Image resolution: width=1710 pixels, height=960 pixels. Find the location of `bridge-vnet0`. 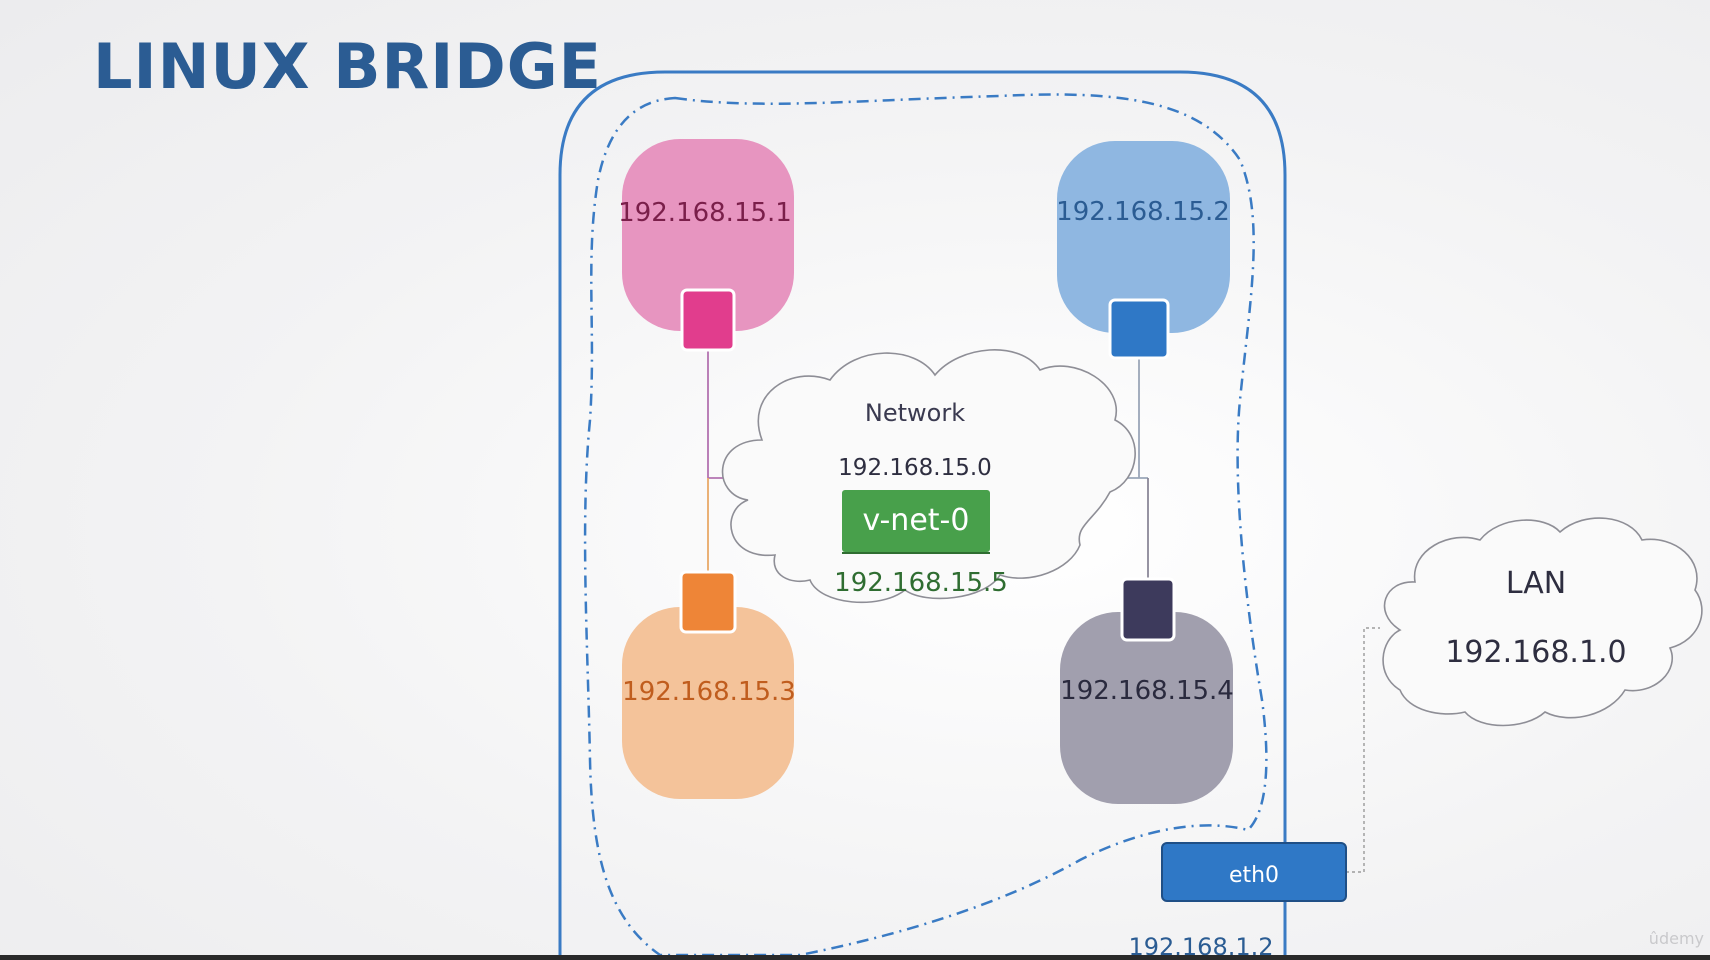

bridge-vnet0 is located at coordinates (916, 521).